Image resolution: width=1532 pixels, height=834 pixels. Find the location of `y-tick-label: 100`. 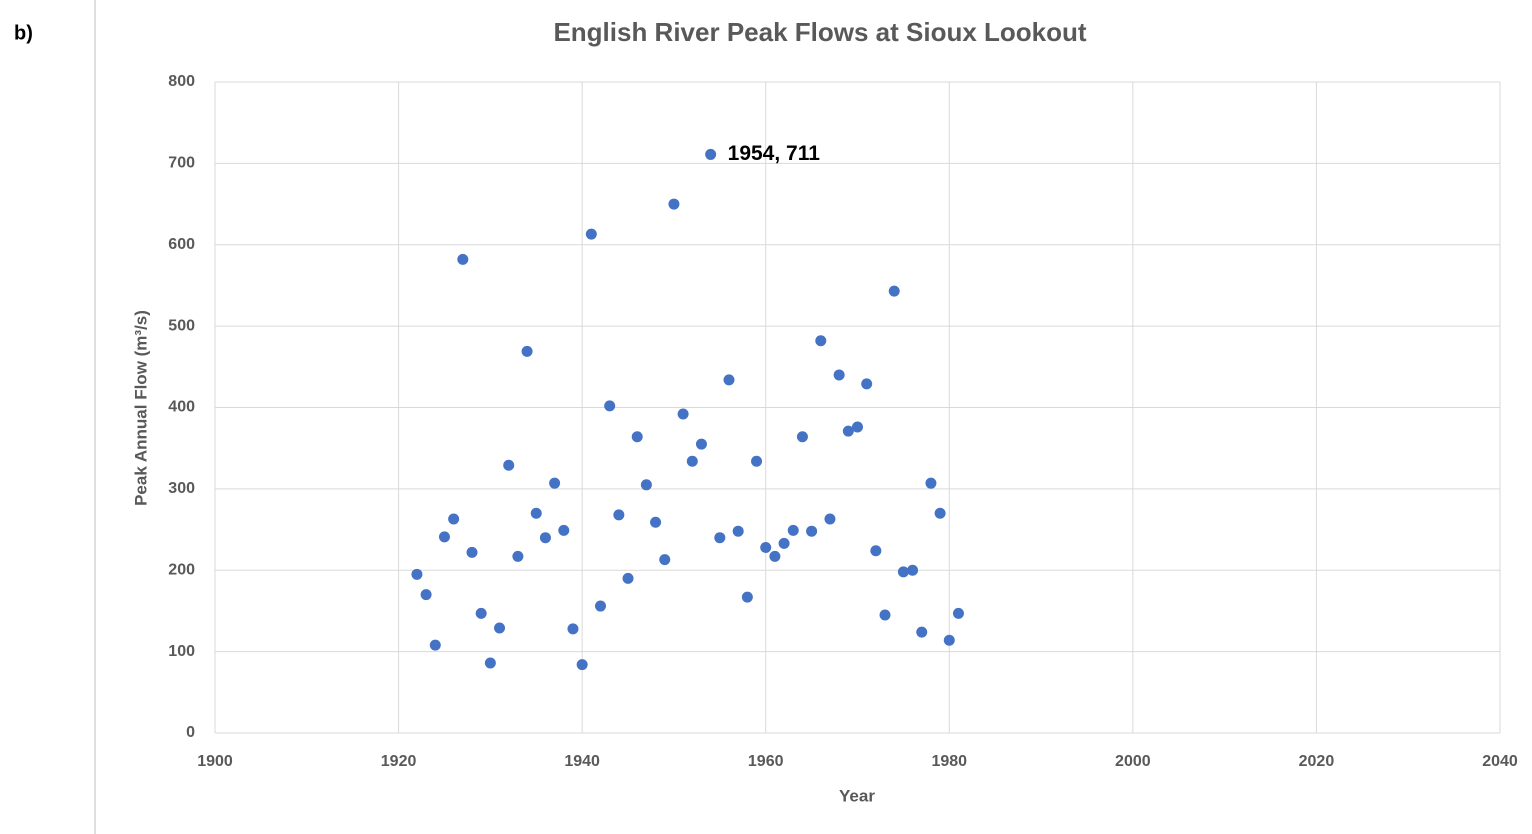

y-tick-label: 100 is located at coordinates (181, 651).